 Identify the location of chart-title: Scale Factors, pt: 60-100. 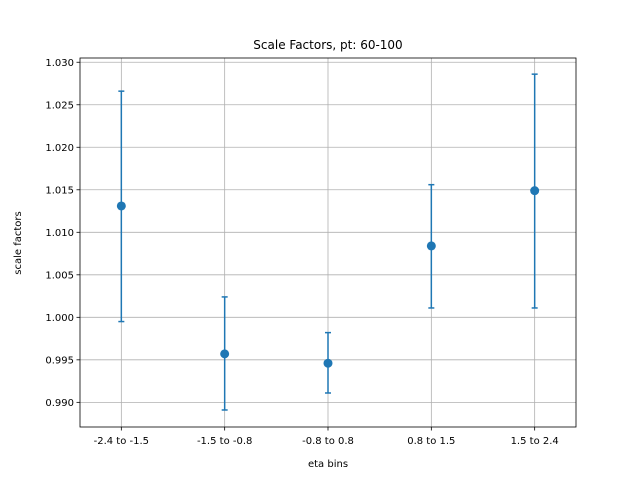
(327, 45).